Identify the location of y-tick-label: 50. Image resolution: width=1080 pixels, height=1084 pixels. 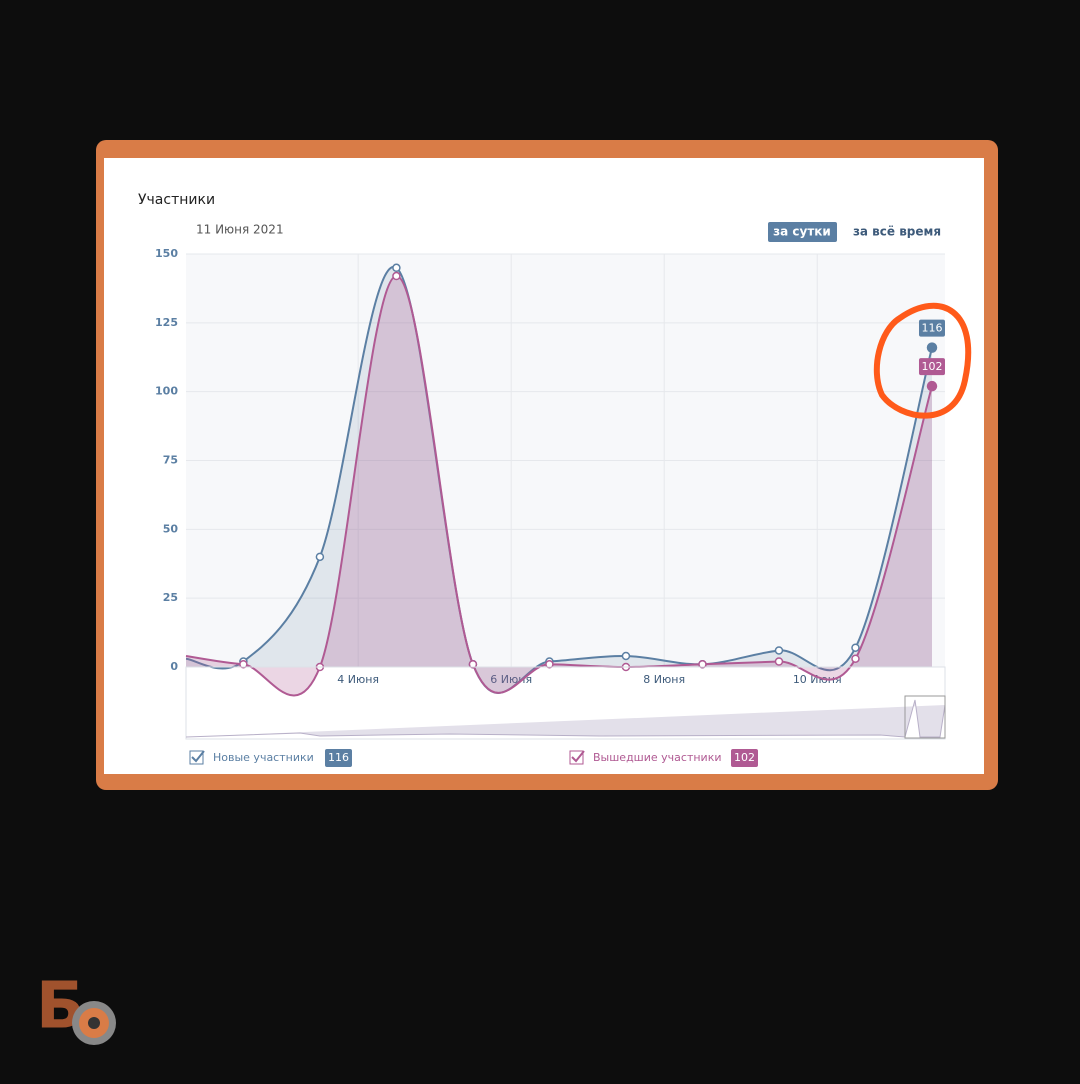
(171, 528).